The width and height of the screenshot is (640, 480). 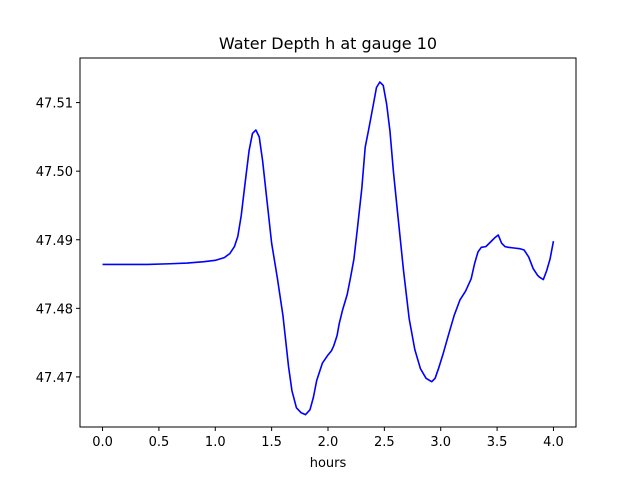 I want to click on y-tick-label: 47.51, so click(x=54, y=104).